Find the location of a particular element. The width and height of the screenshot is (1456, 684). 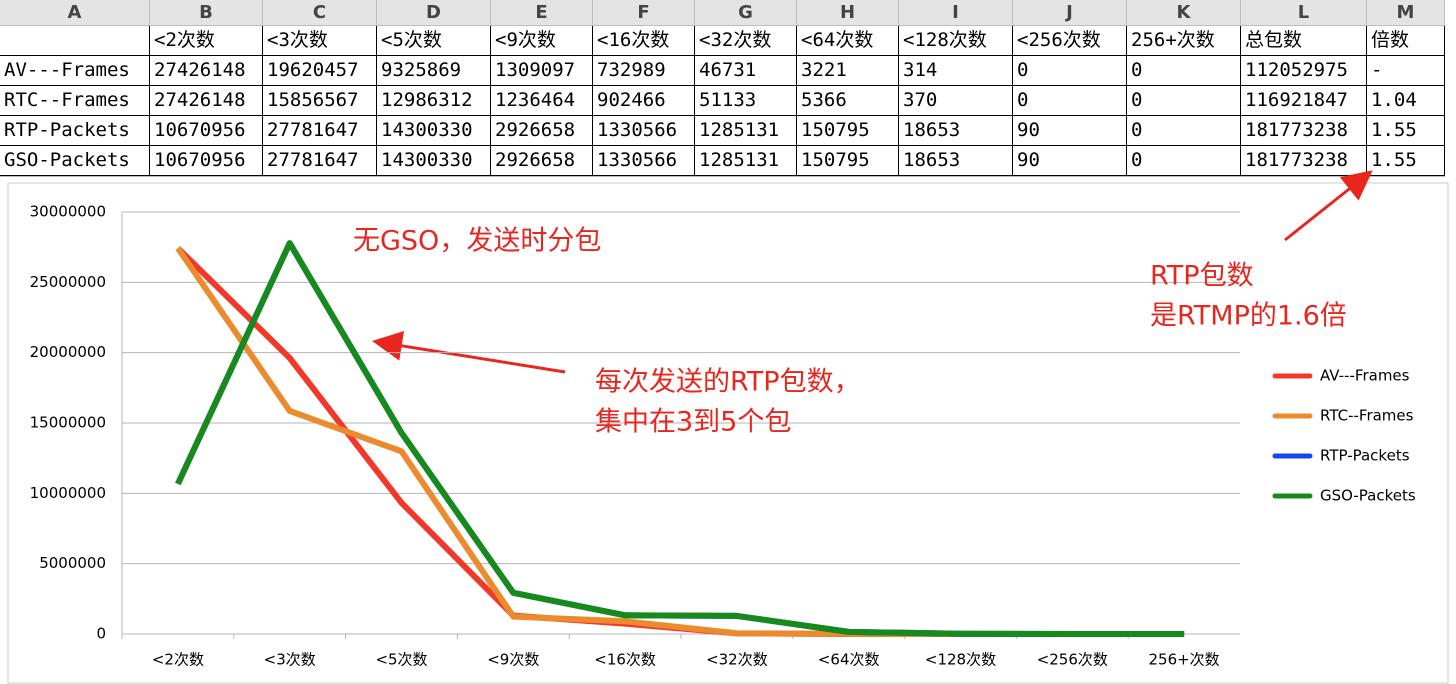

cell: 732989 is located at coordinates (644, 71).